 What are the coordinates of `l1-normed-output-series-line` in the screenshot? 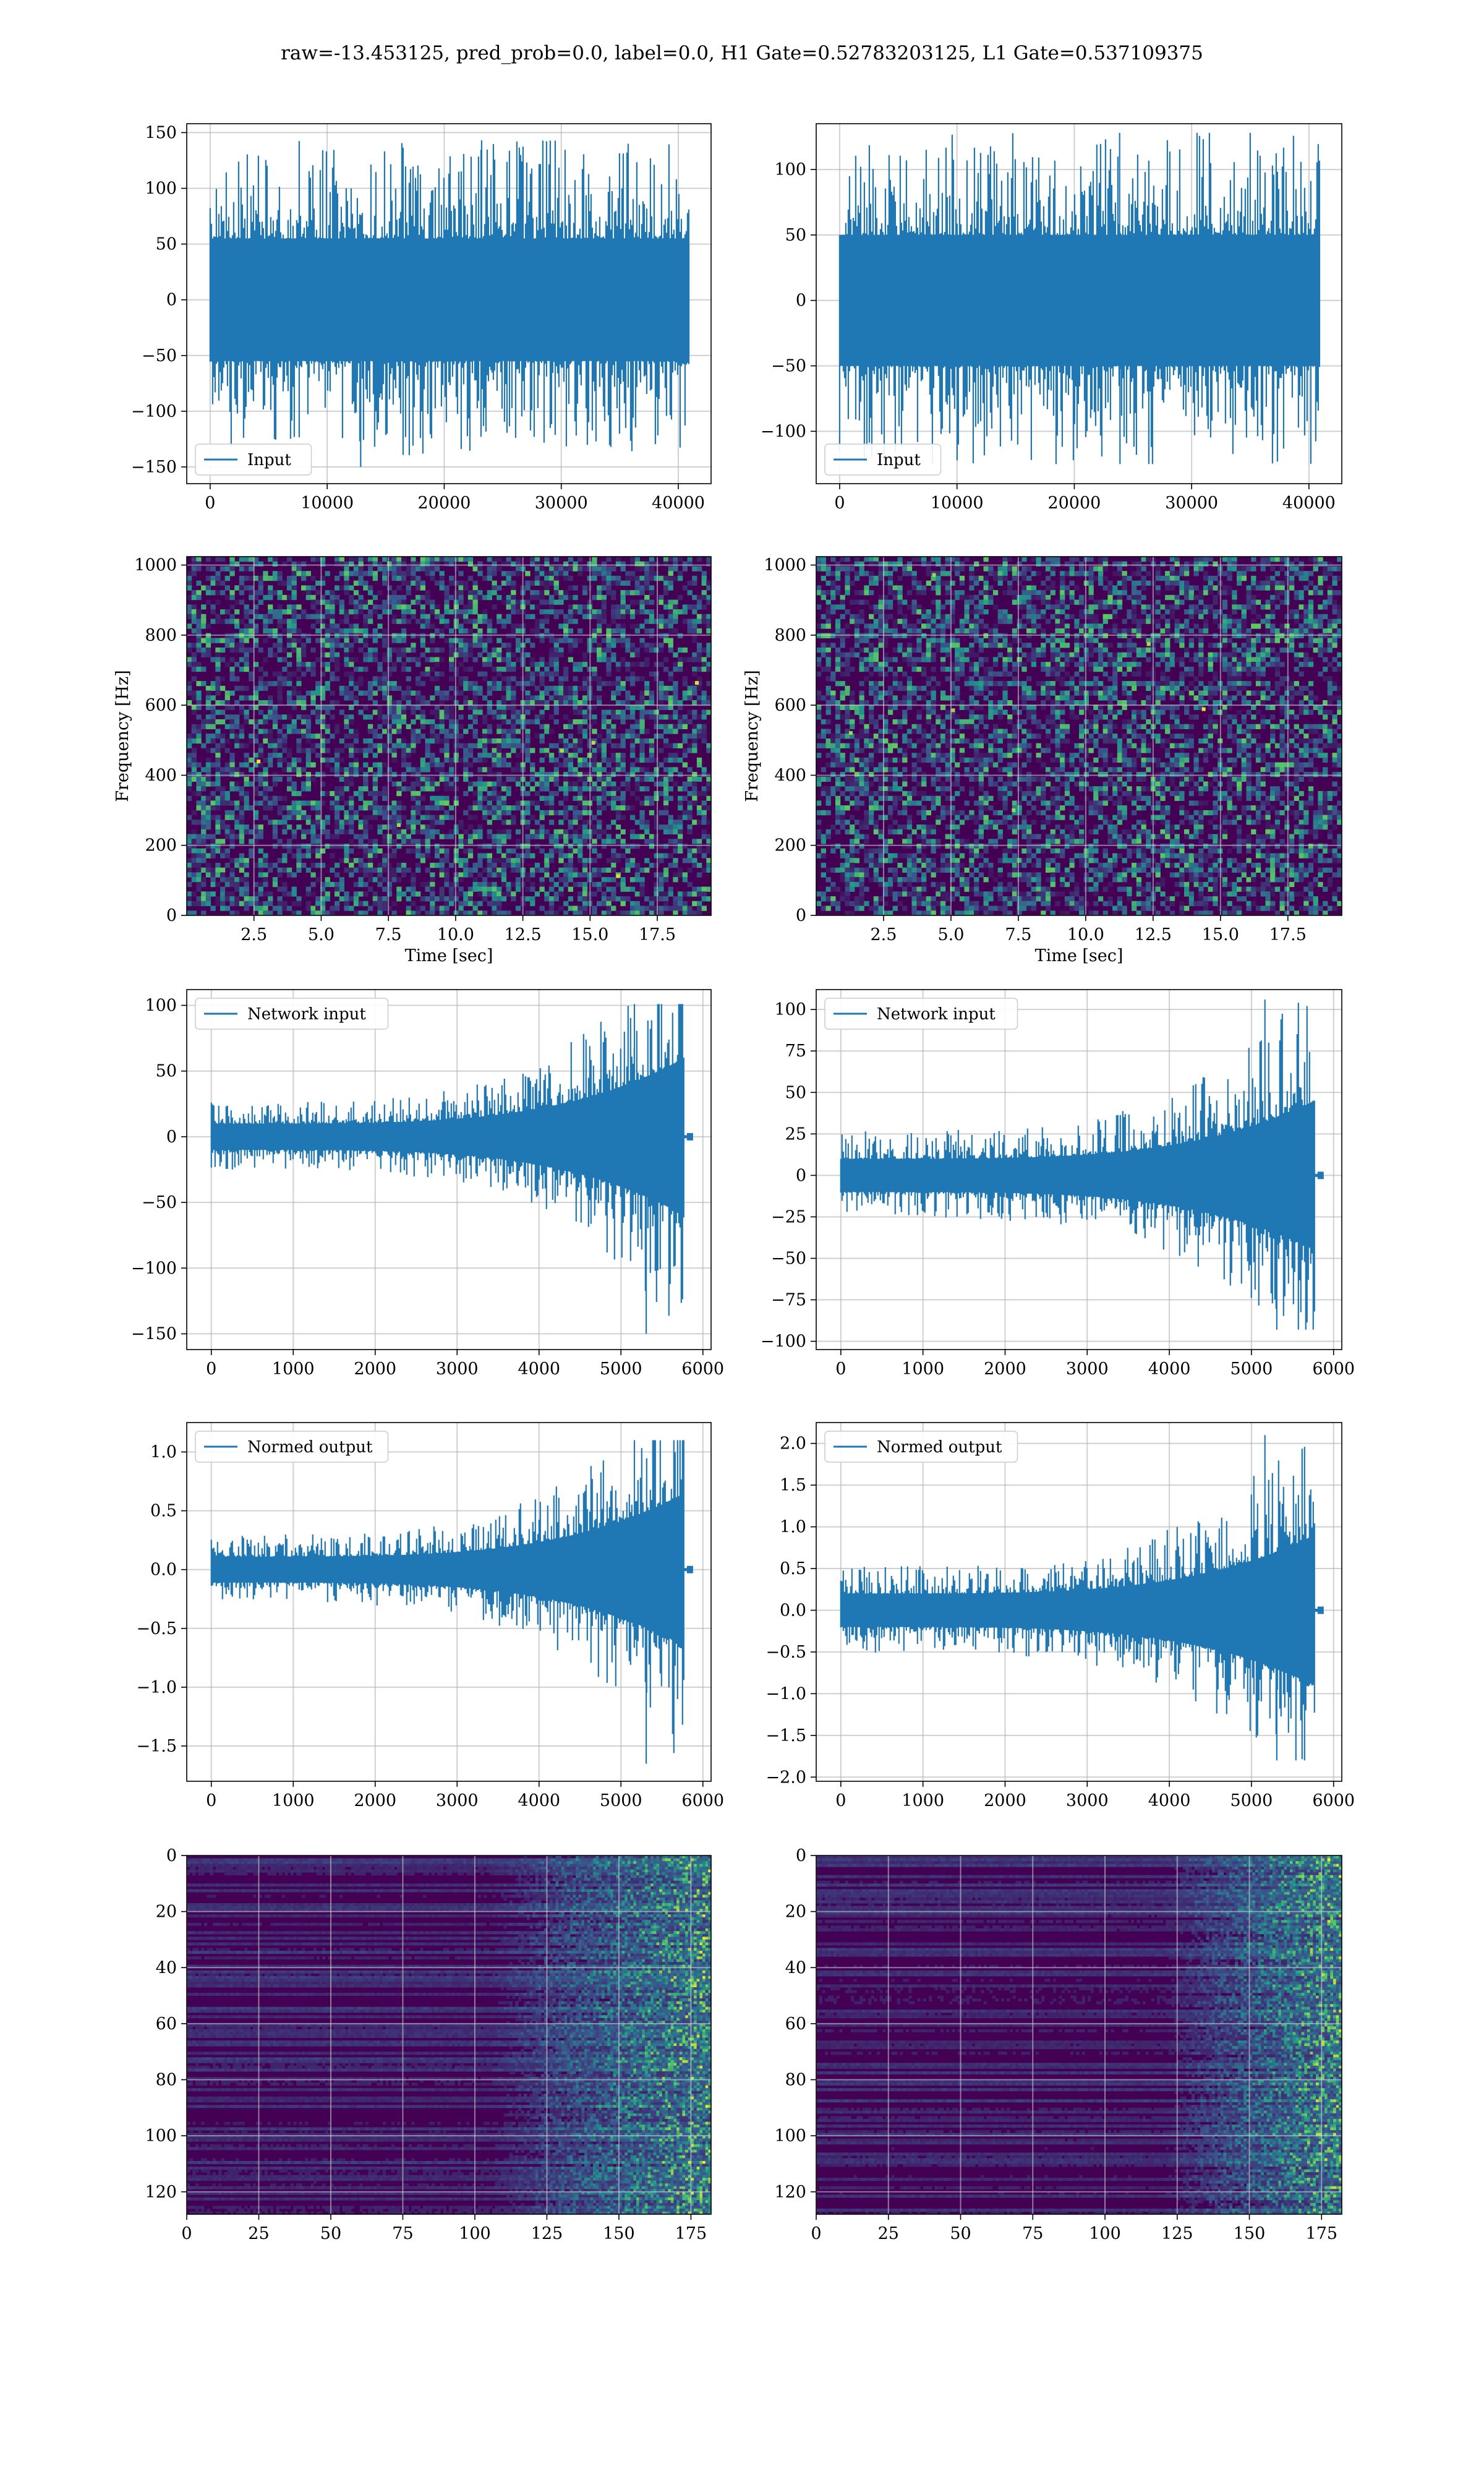 It's located at (1082, 1598).